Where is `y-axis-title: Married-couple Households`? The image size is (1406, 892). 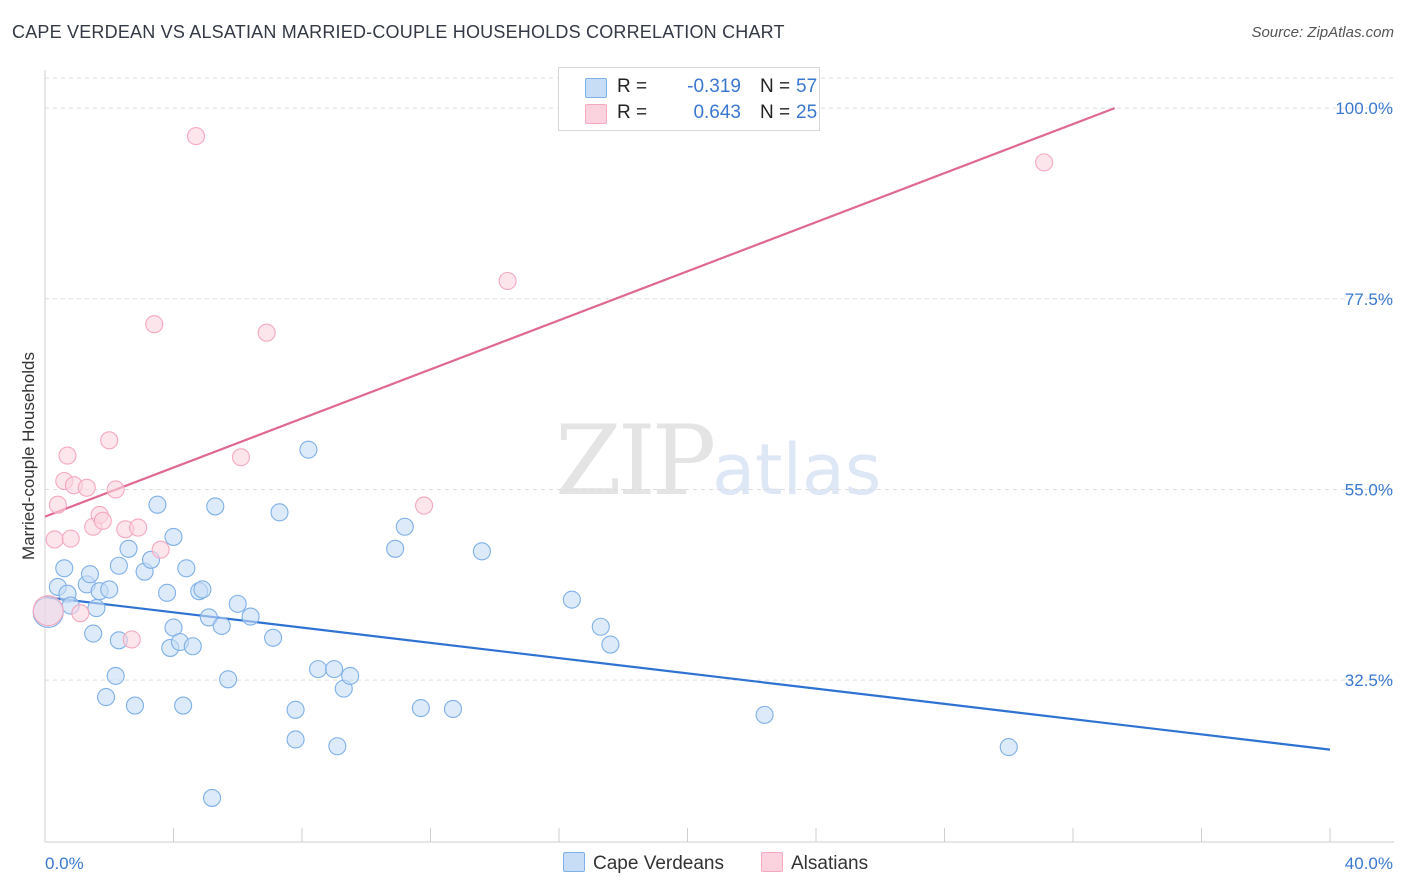
y-axis-title: Married-couple Households is located at coordinates (28, 456).